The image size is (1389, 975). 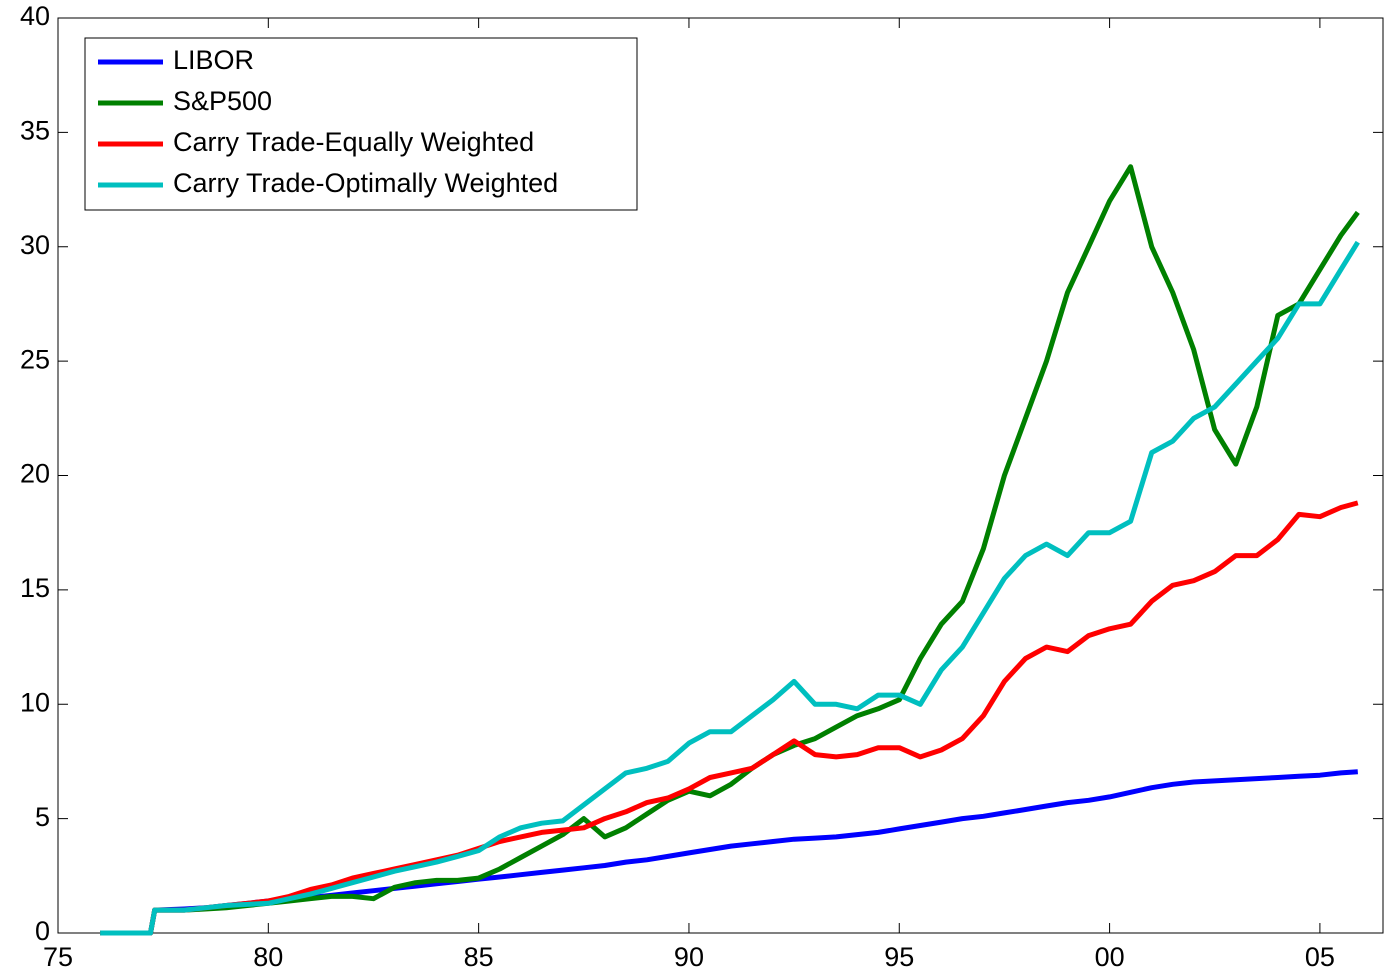 What do you see at coordinates (365, 183) in the screenshot?
I see `legend-label: Carry Trade-Optimally Weighted` at bounding box center [365, 183].